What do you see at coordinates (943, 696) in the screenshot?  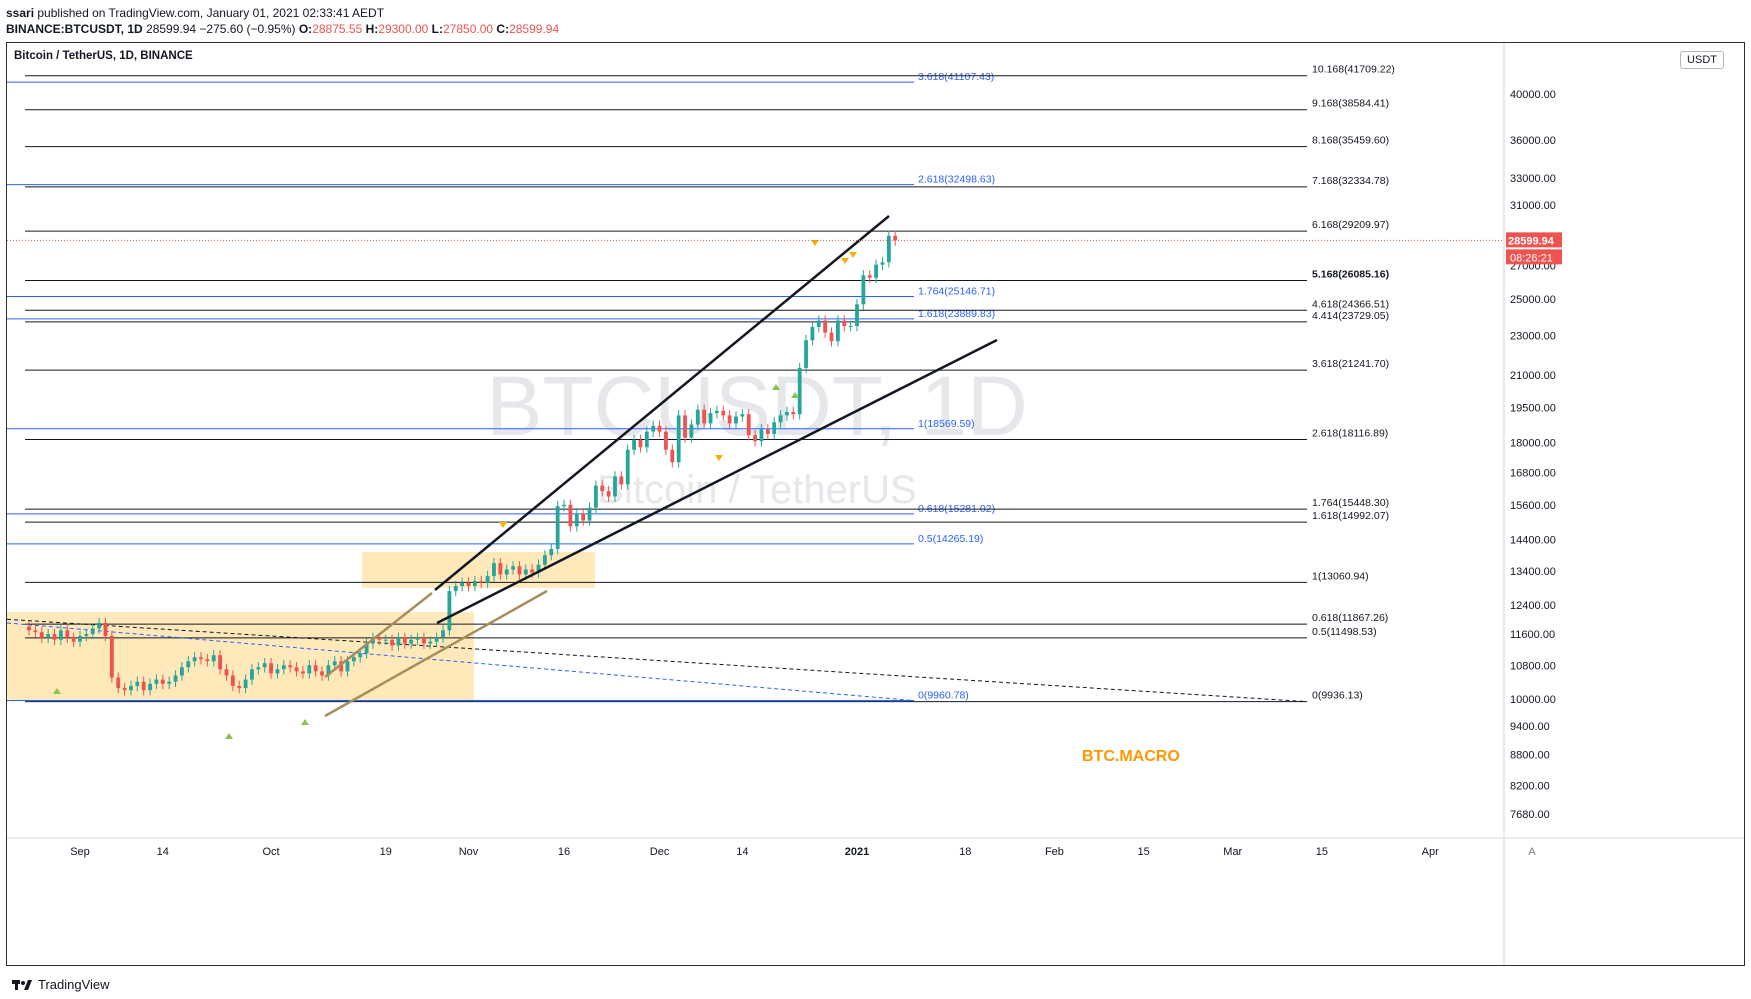 I see `fib-blue-level-label: 0(9960.78)` at bounding box center [943, 696].